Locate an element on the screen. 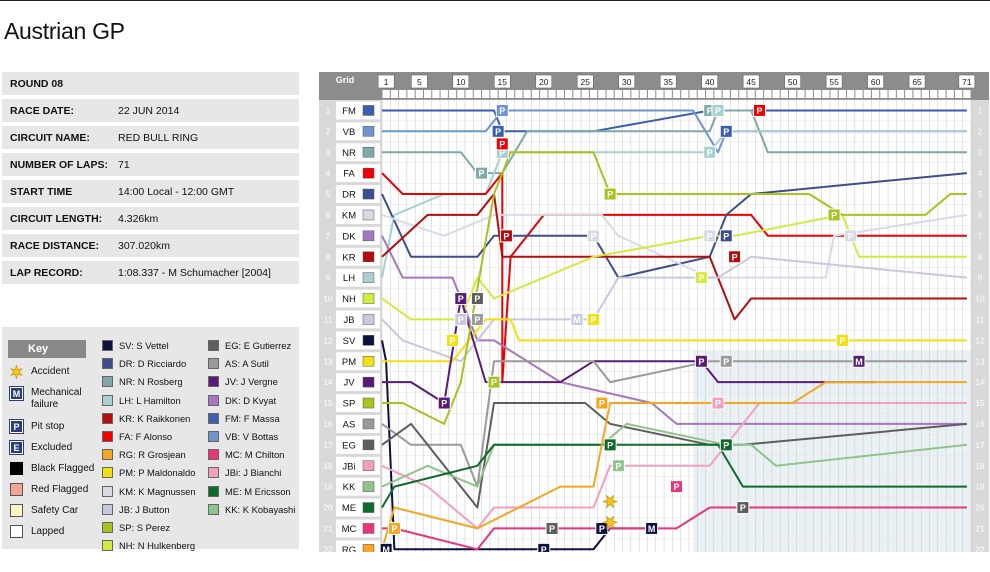  driver-key-entry: VB: V Bottas is located at coordinates (243, 436).